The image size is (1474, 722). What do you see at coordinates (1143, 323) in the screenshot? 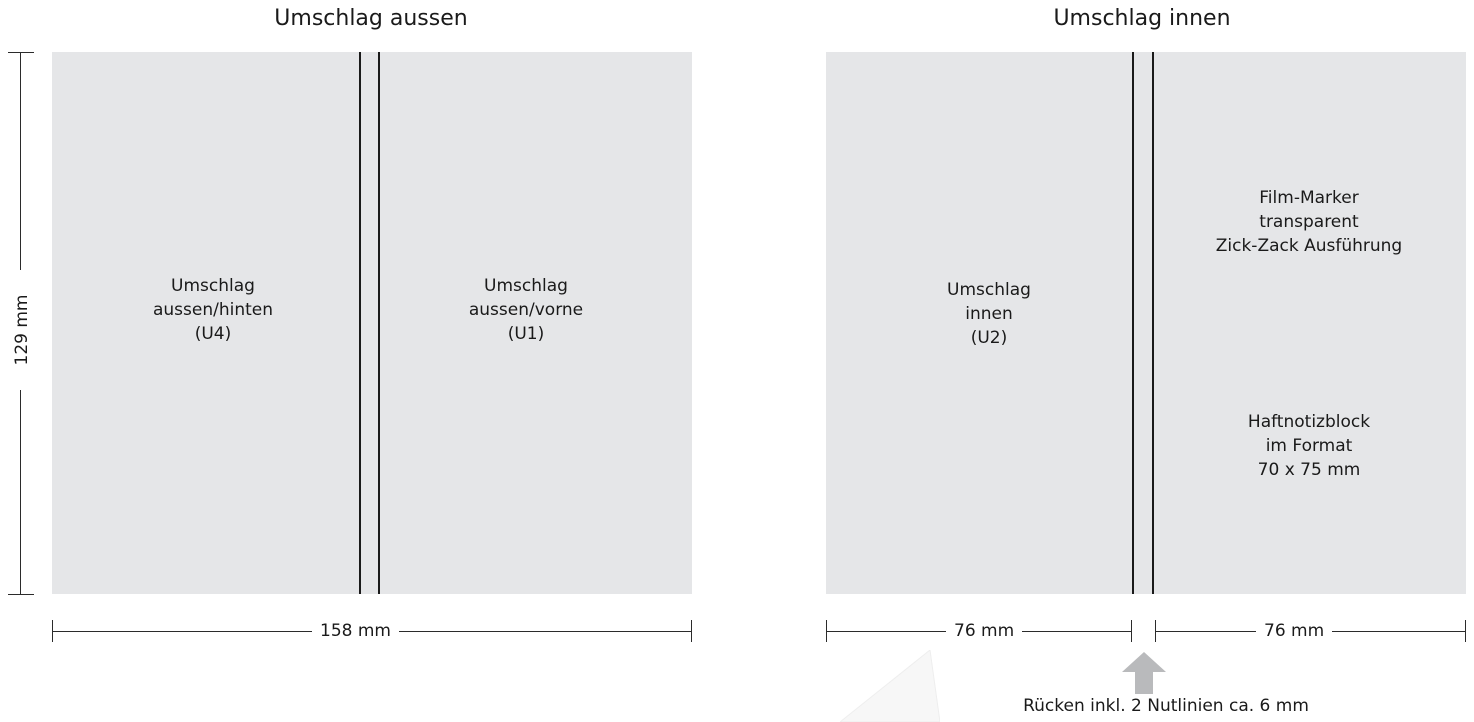
I see `inner-spine-panel` at bounding box center [1143, 323].